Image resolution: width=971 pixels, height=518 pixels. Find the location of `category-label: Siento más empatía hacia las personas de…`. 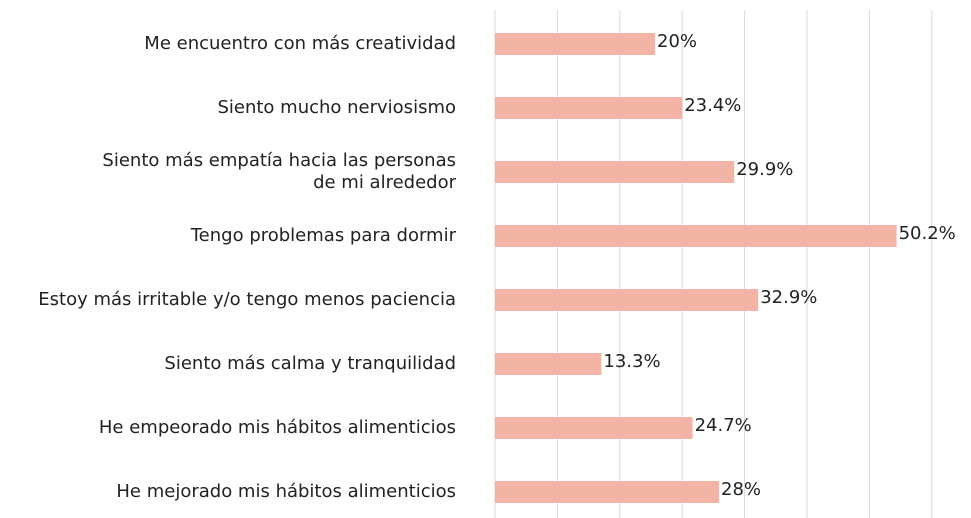

category-label: Siento más empatía hacia las personas de… is located at coordinates (279, 171).